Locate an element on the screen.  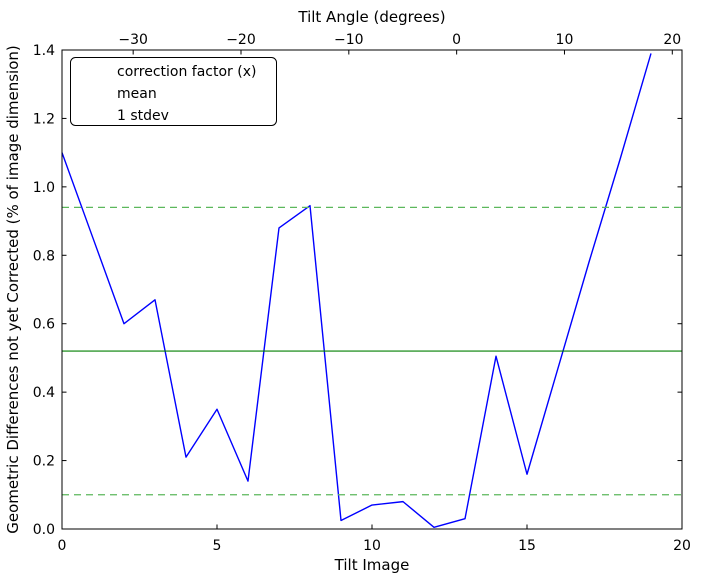
y-tick-label: 0.0 is located at coordinates (44, 530).